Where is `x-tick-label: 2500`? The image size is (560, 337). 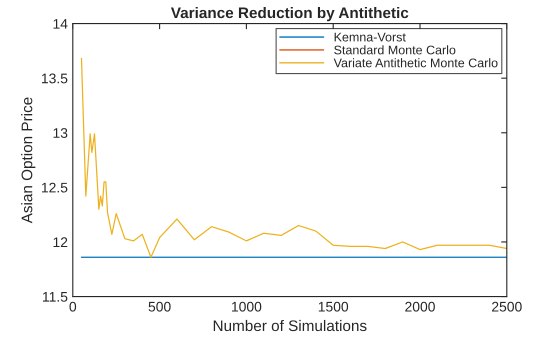
x-tick-label: 2500 is located at coordinates (507, 307).